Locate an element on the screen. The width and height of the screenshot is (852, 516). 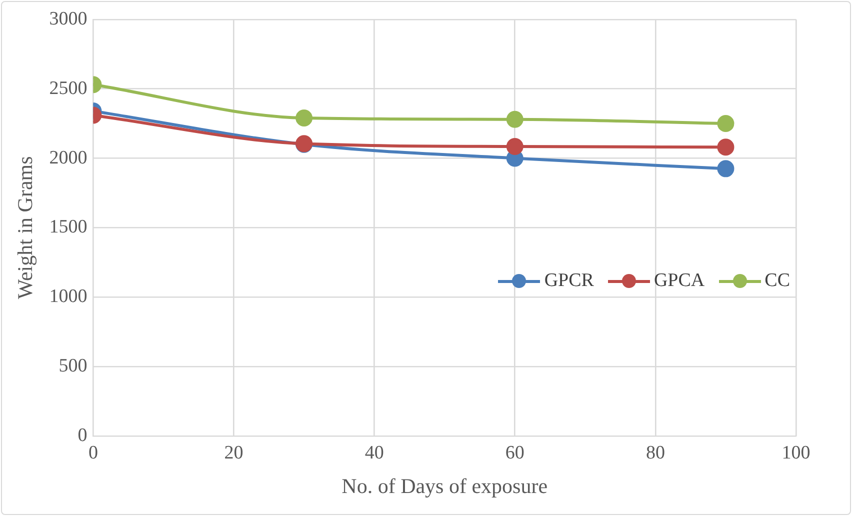
y-axis-title: Weight in Grams is located at coordinates (25, 228).